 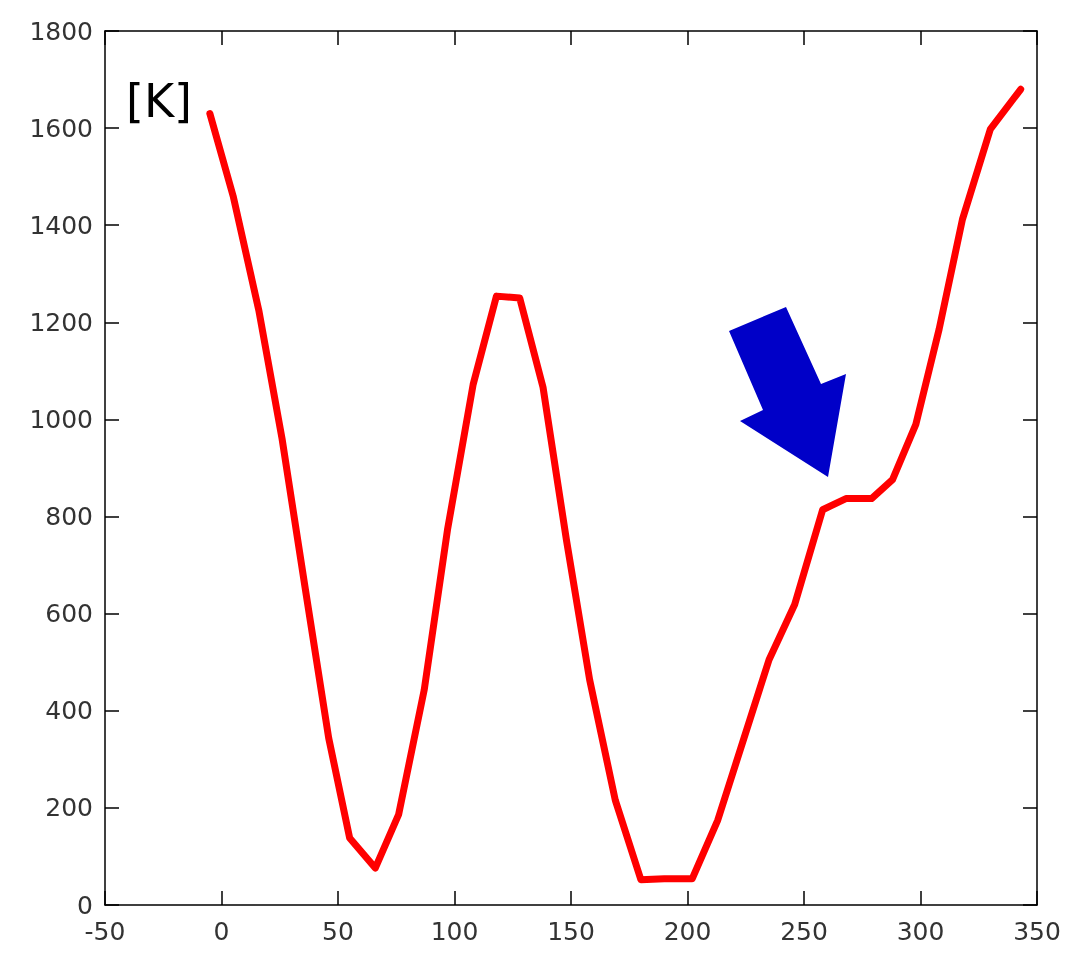 What do you see at coordinates (61, 31) in the screenshot?
I see `y-tick-label: 1800` at bounding box center [61, 31].